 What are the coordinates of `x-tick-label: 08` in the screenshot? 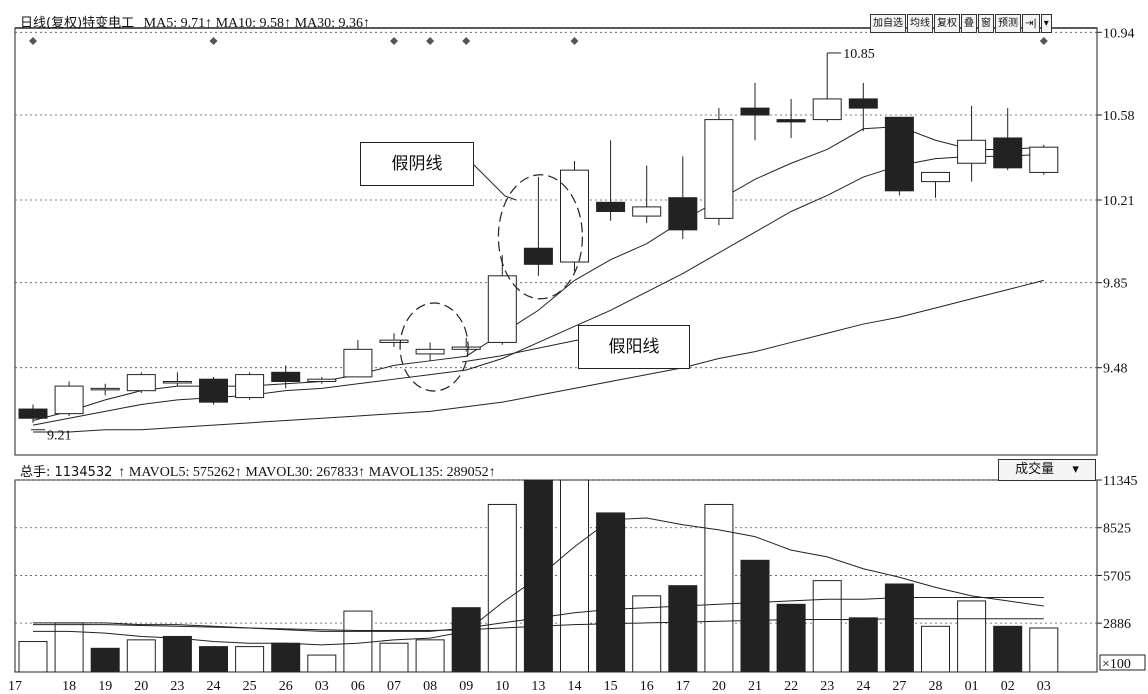 It's located at (430, 686).